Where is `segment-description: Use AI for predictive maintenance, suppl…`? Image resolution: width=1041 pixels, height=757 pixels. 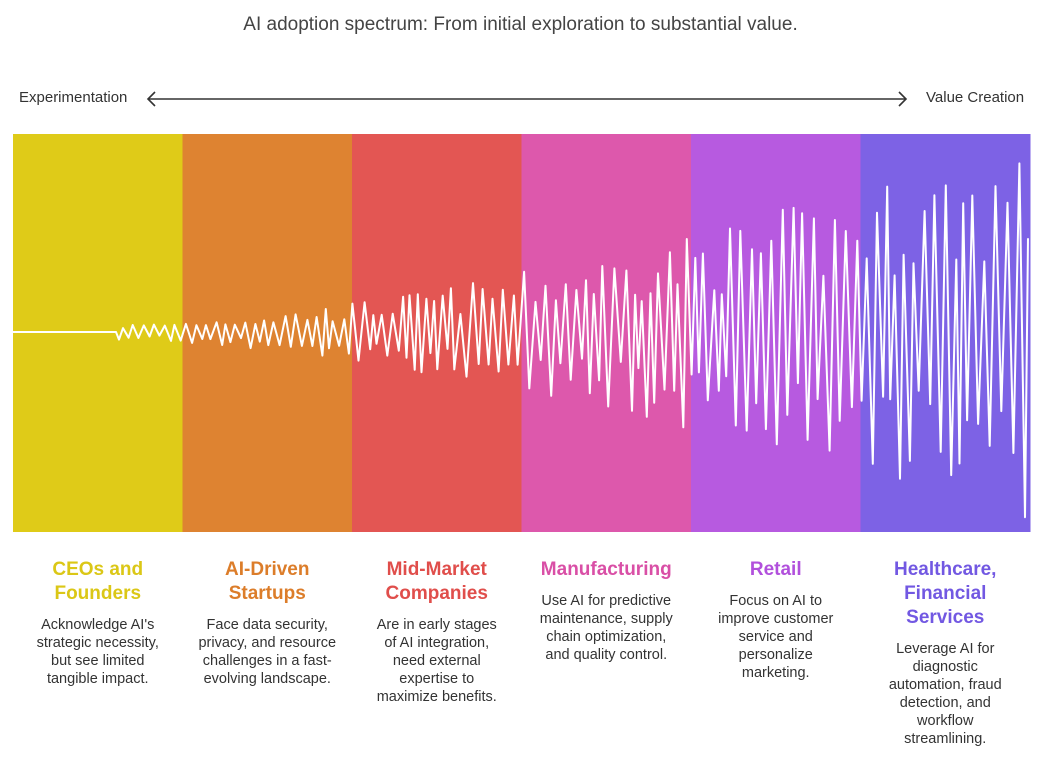 segment-description: Use AI for predictive maintenance, suppl… is located at coordinates (606, 628).